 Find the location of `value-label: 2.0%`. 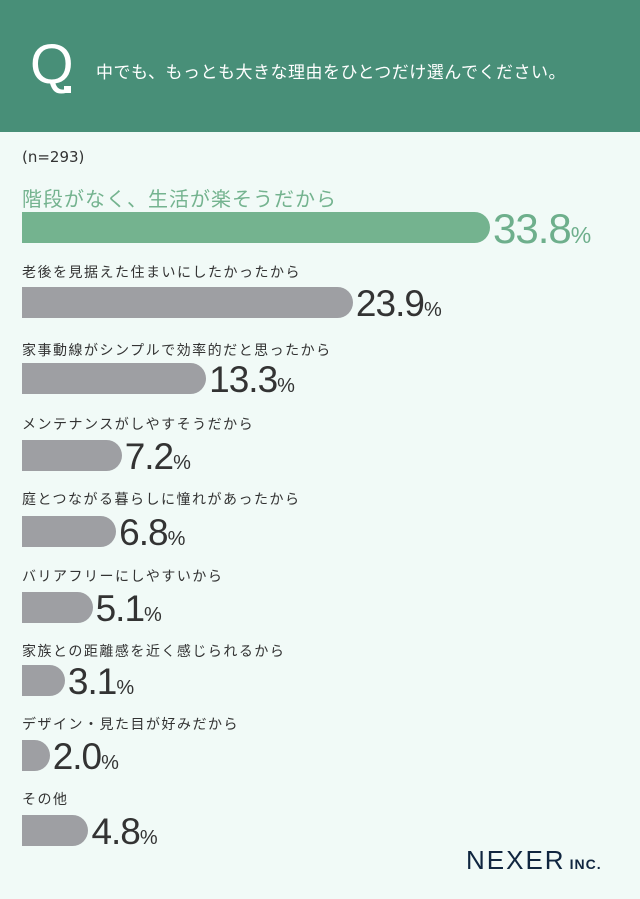

value-label: 2.0% is located at coordinates (86, 760).